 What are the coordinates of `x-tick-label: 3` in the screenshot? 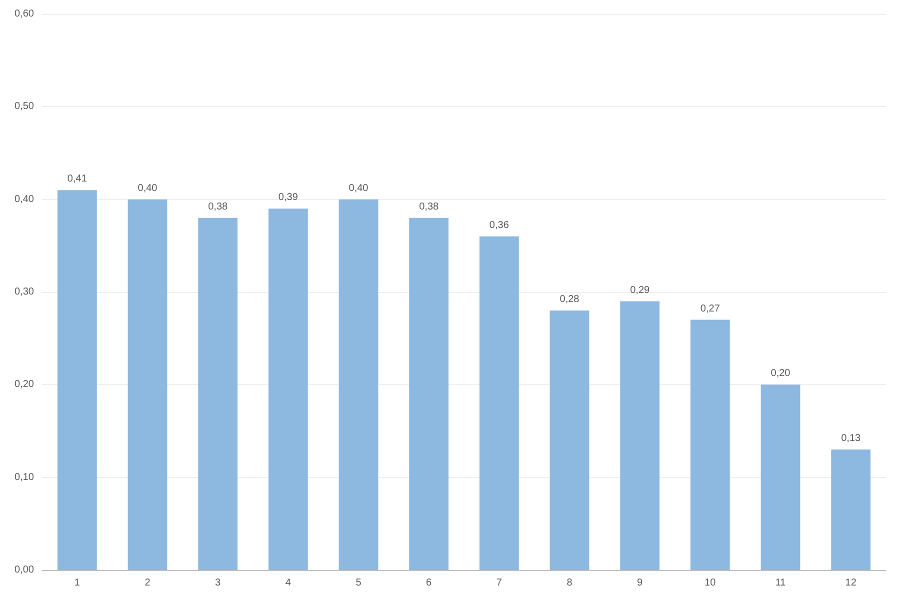 It's located at (218, 583).